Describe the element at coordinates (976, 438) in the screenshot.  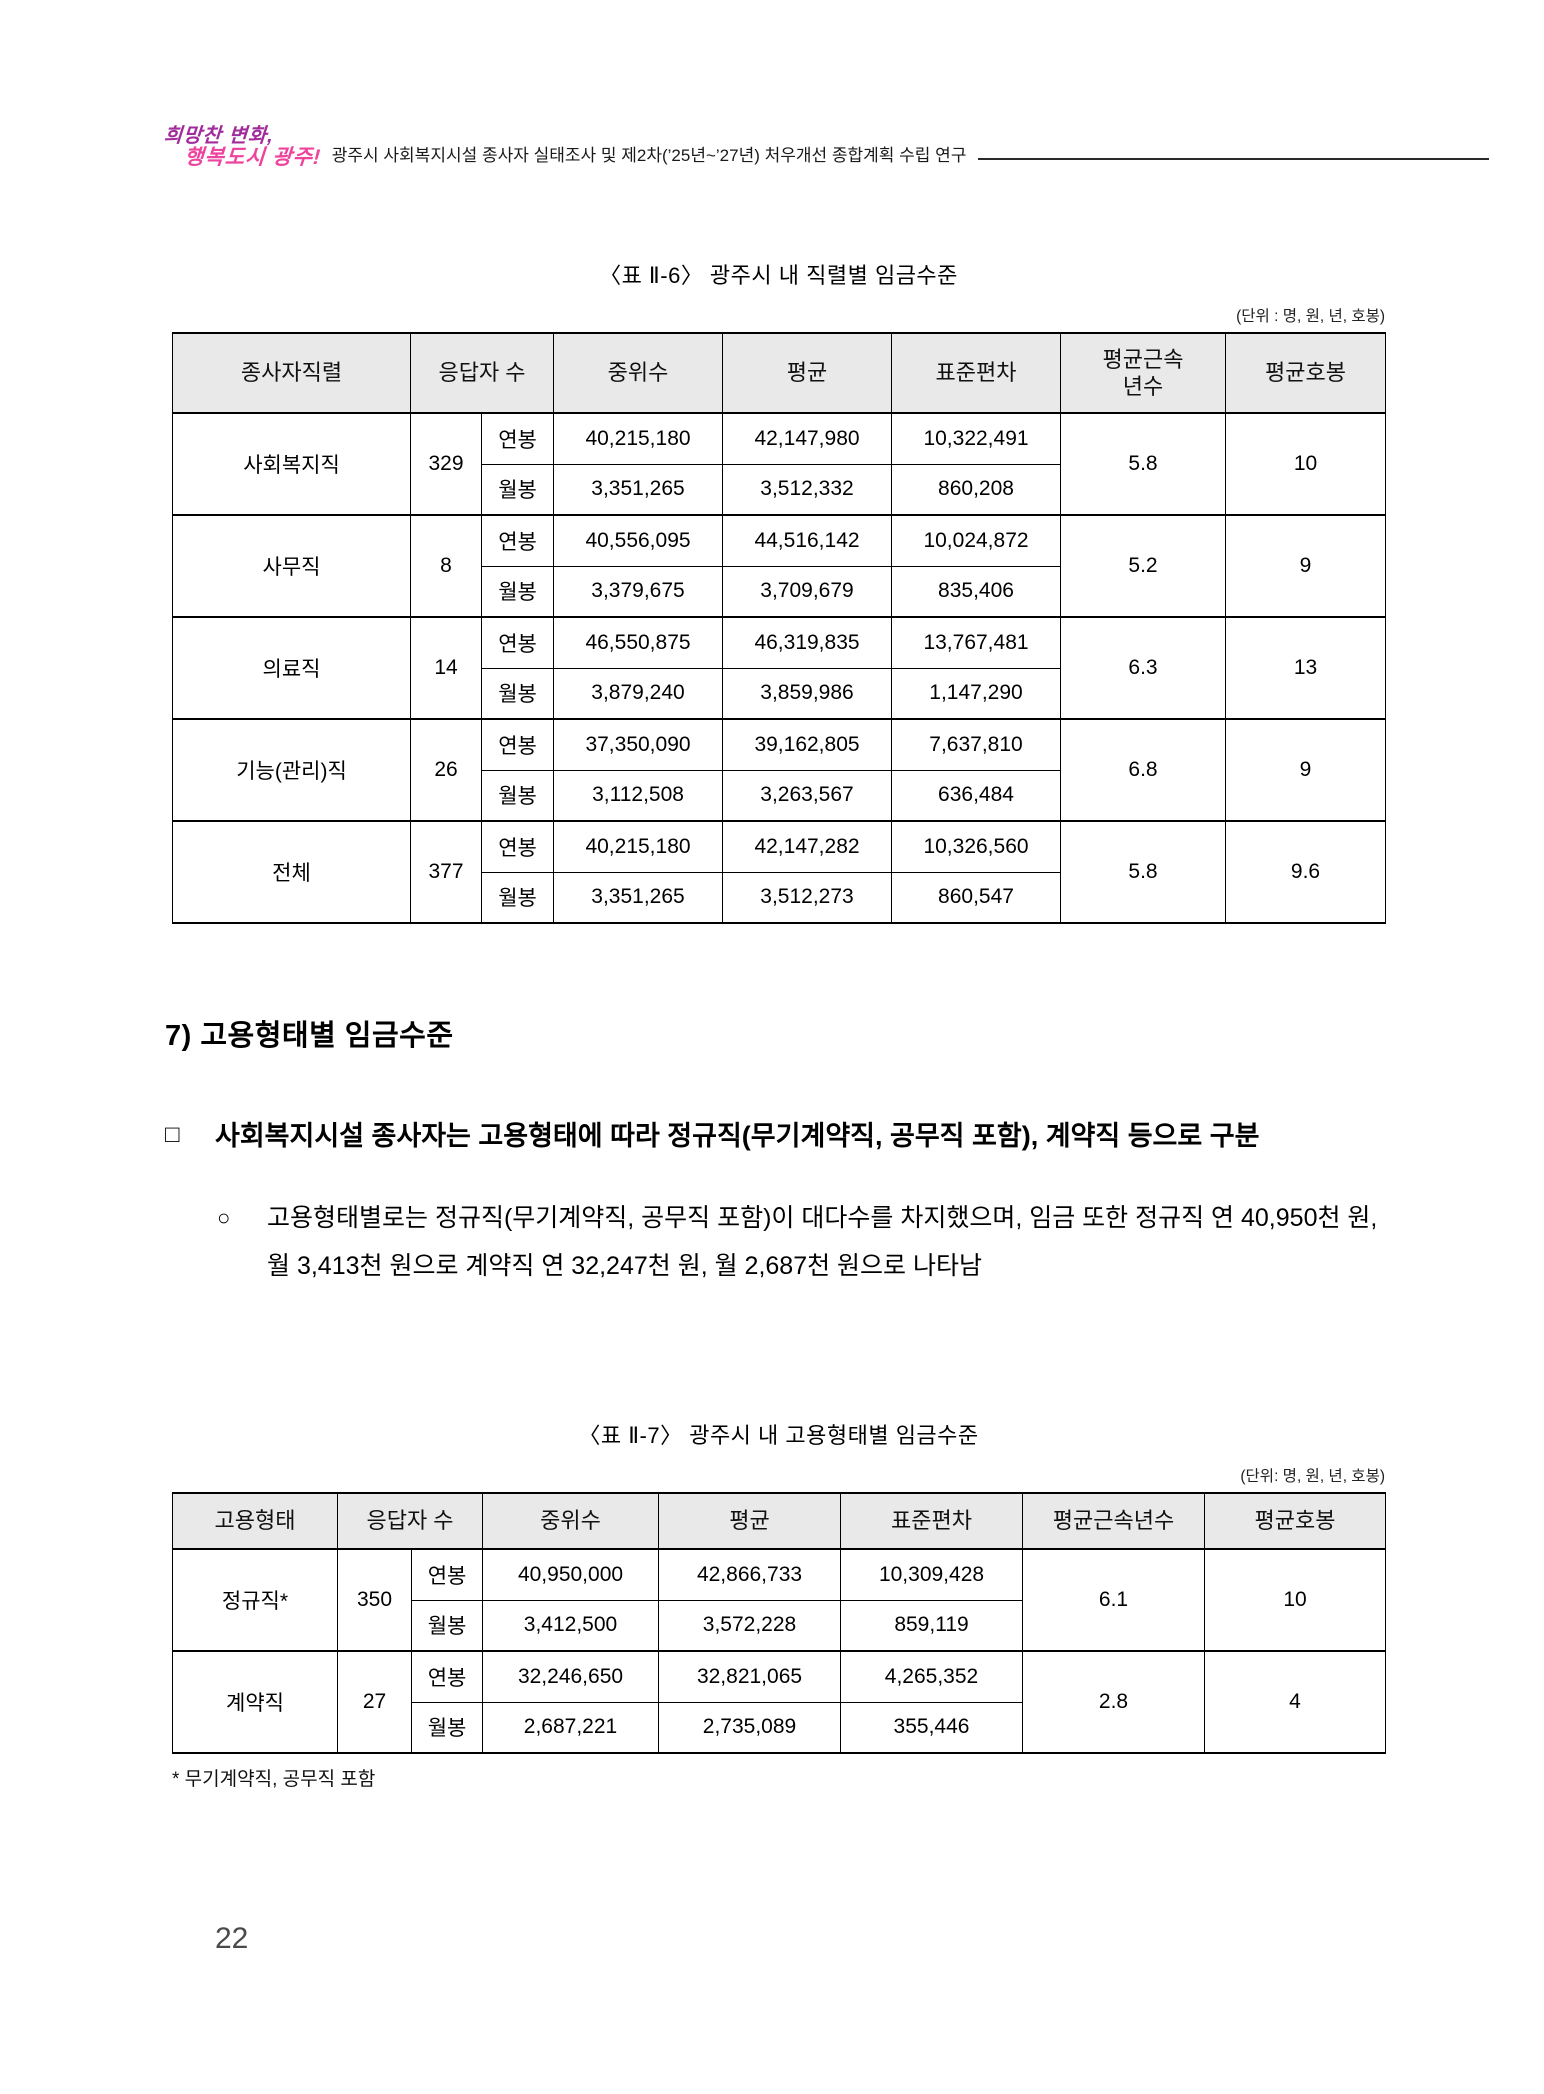
I see `sd-cell: 10,322,491` at that location.